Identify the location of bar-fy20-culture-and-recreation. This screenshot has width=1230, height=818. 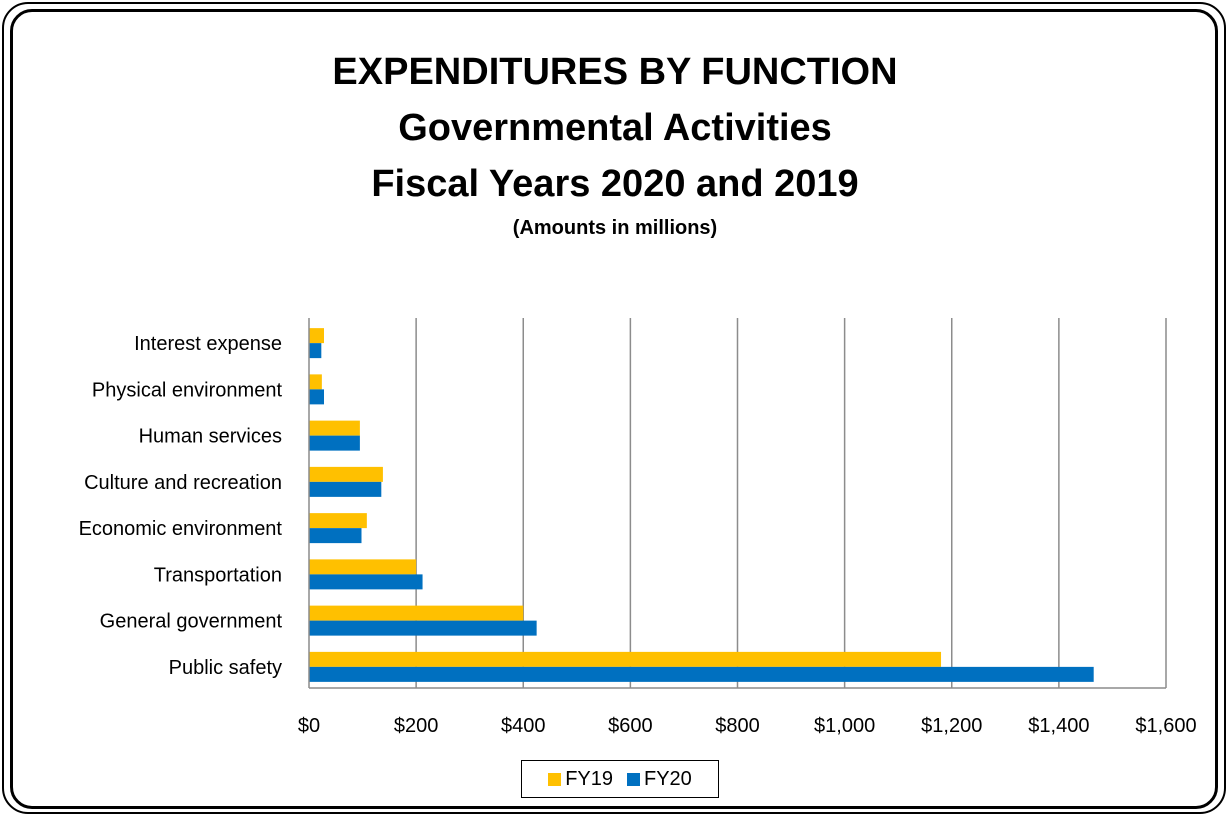
(345, 489).